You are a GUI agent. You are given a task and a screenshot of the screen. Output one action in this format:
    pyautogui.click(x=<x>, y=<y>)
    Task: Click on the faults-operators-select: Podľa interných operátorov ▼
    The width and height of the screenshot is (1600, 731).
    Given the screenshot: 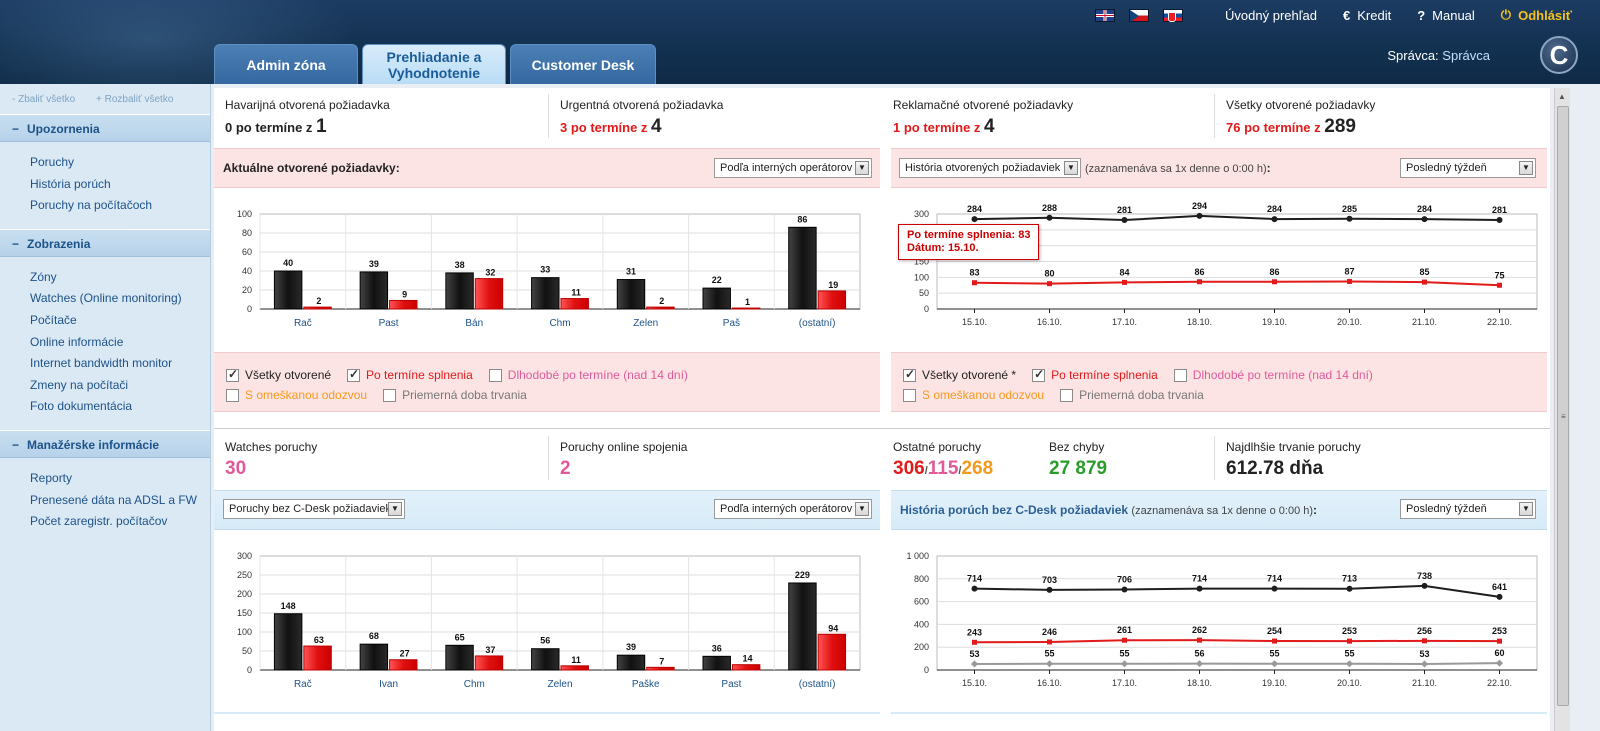 What is the action you would take?
    pyautogui.click(x=793, y=509)
    